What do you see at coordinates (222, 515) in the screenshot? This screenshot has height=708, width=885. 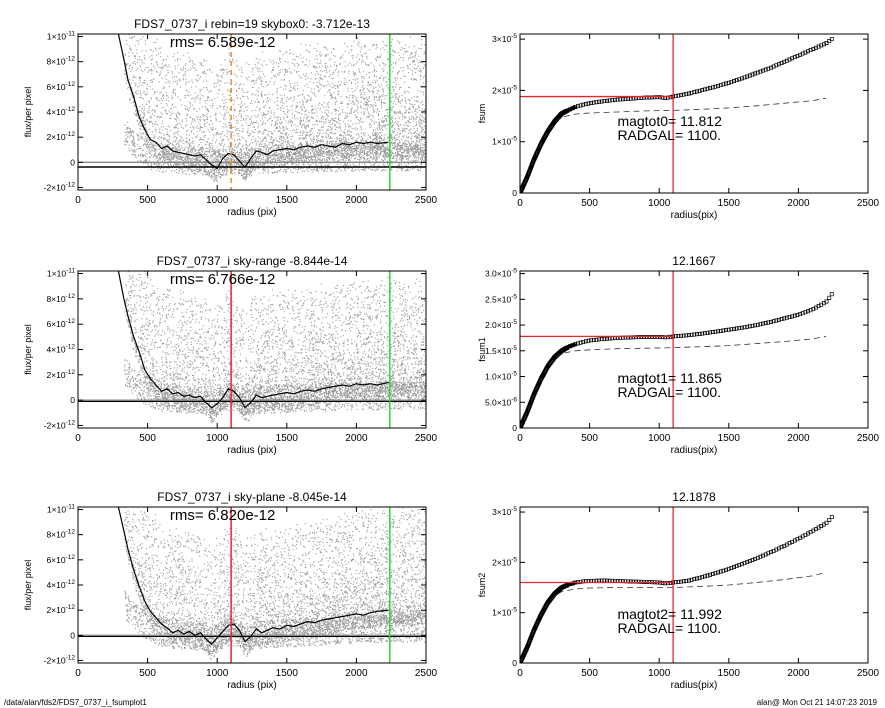 I see `rms-annotation: rms= 6.820e-12` at bounding box center [222, 515].